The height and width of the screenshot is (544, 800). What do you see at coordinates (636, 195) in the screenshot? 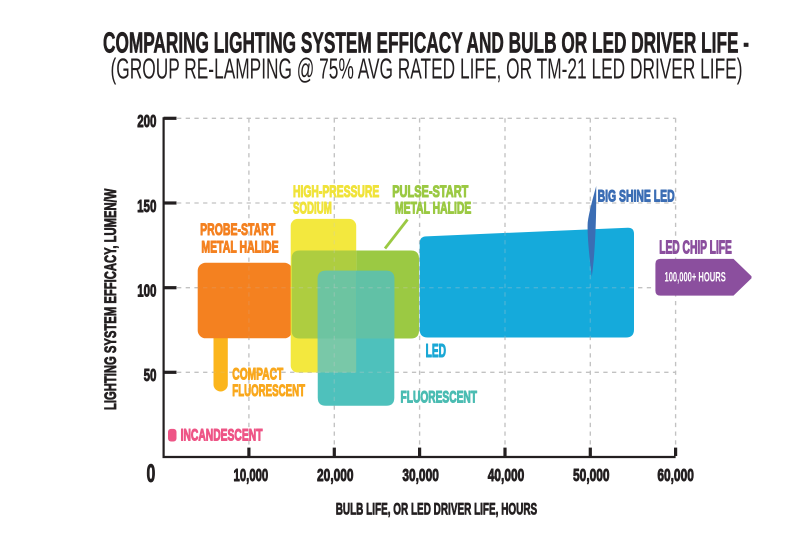
I see `svg-text: BIG SHINE LED` at bounding box center [636, 195].